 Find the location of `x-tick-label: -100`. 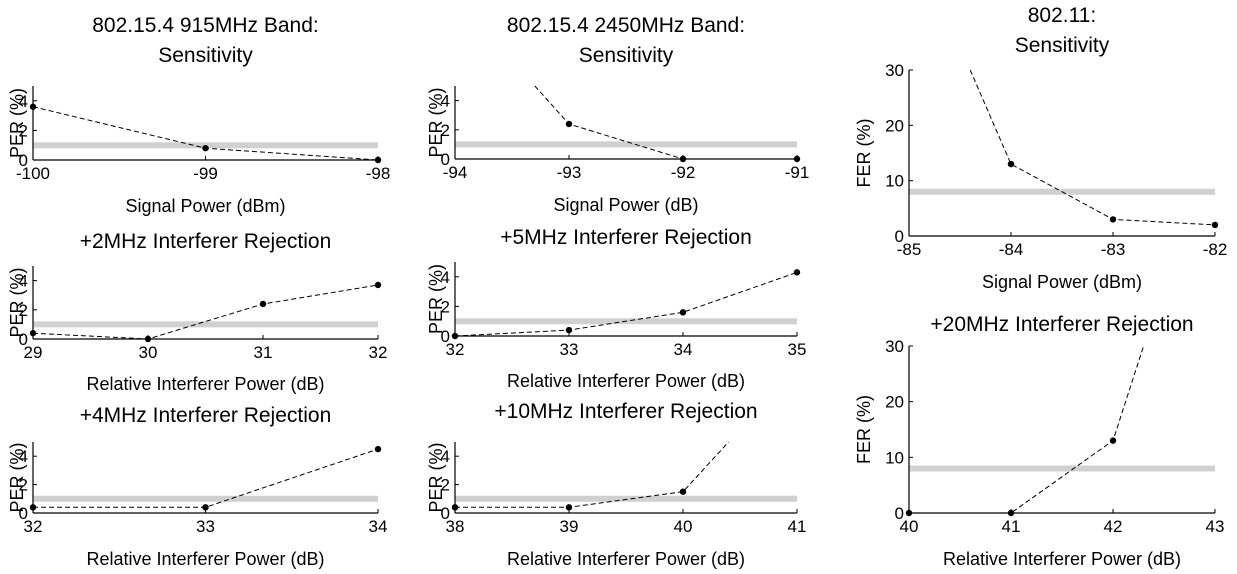

x-tick-label: -100 is located at coordinates (33, 173).